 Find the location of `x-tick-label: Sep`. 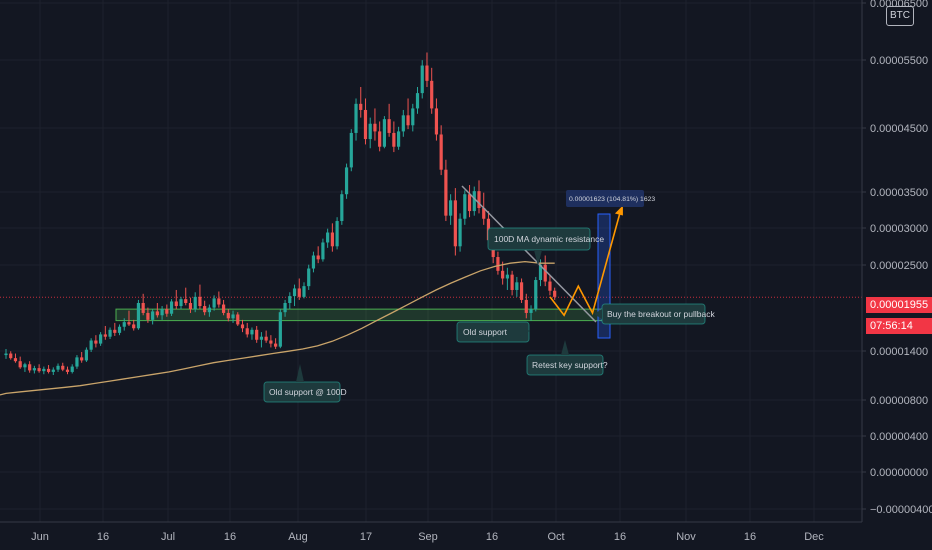

x-tick-label: Sep is located at coordinates (428, 537).